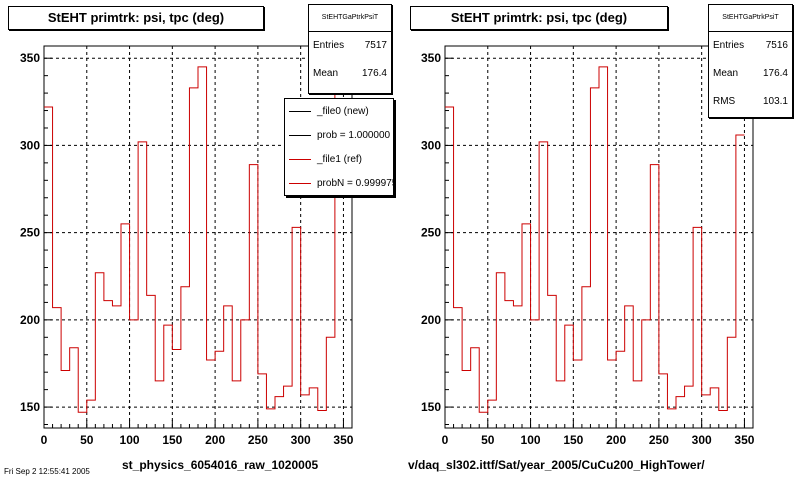  I want to click on stats-value: 7517, so click(375, 45).